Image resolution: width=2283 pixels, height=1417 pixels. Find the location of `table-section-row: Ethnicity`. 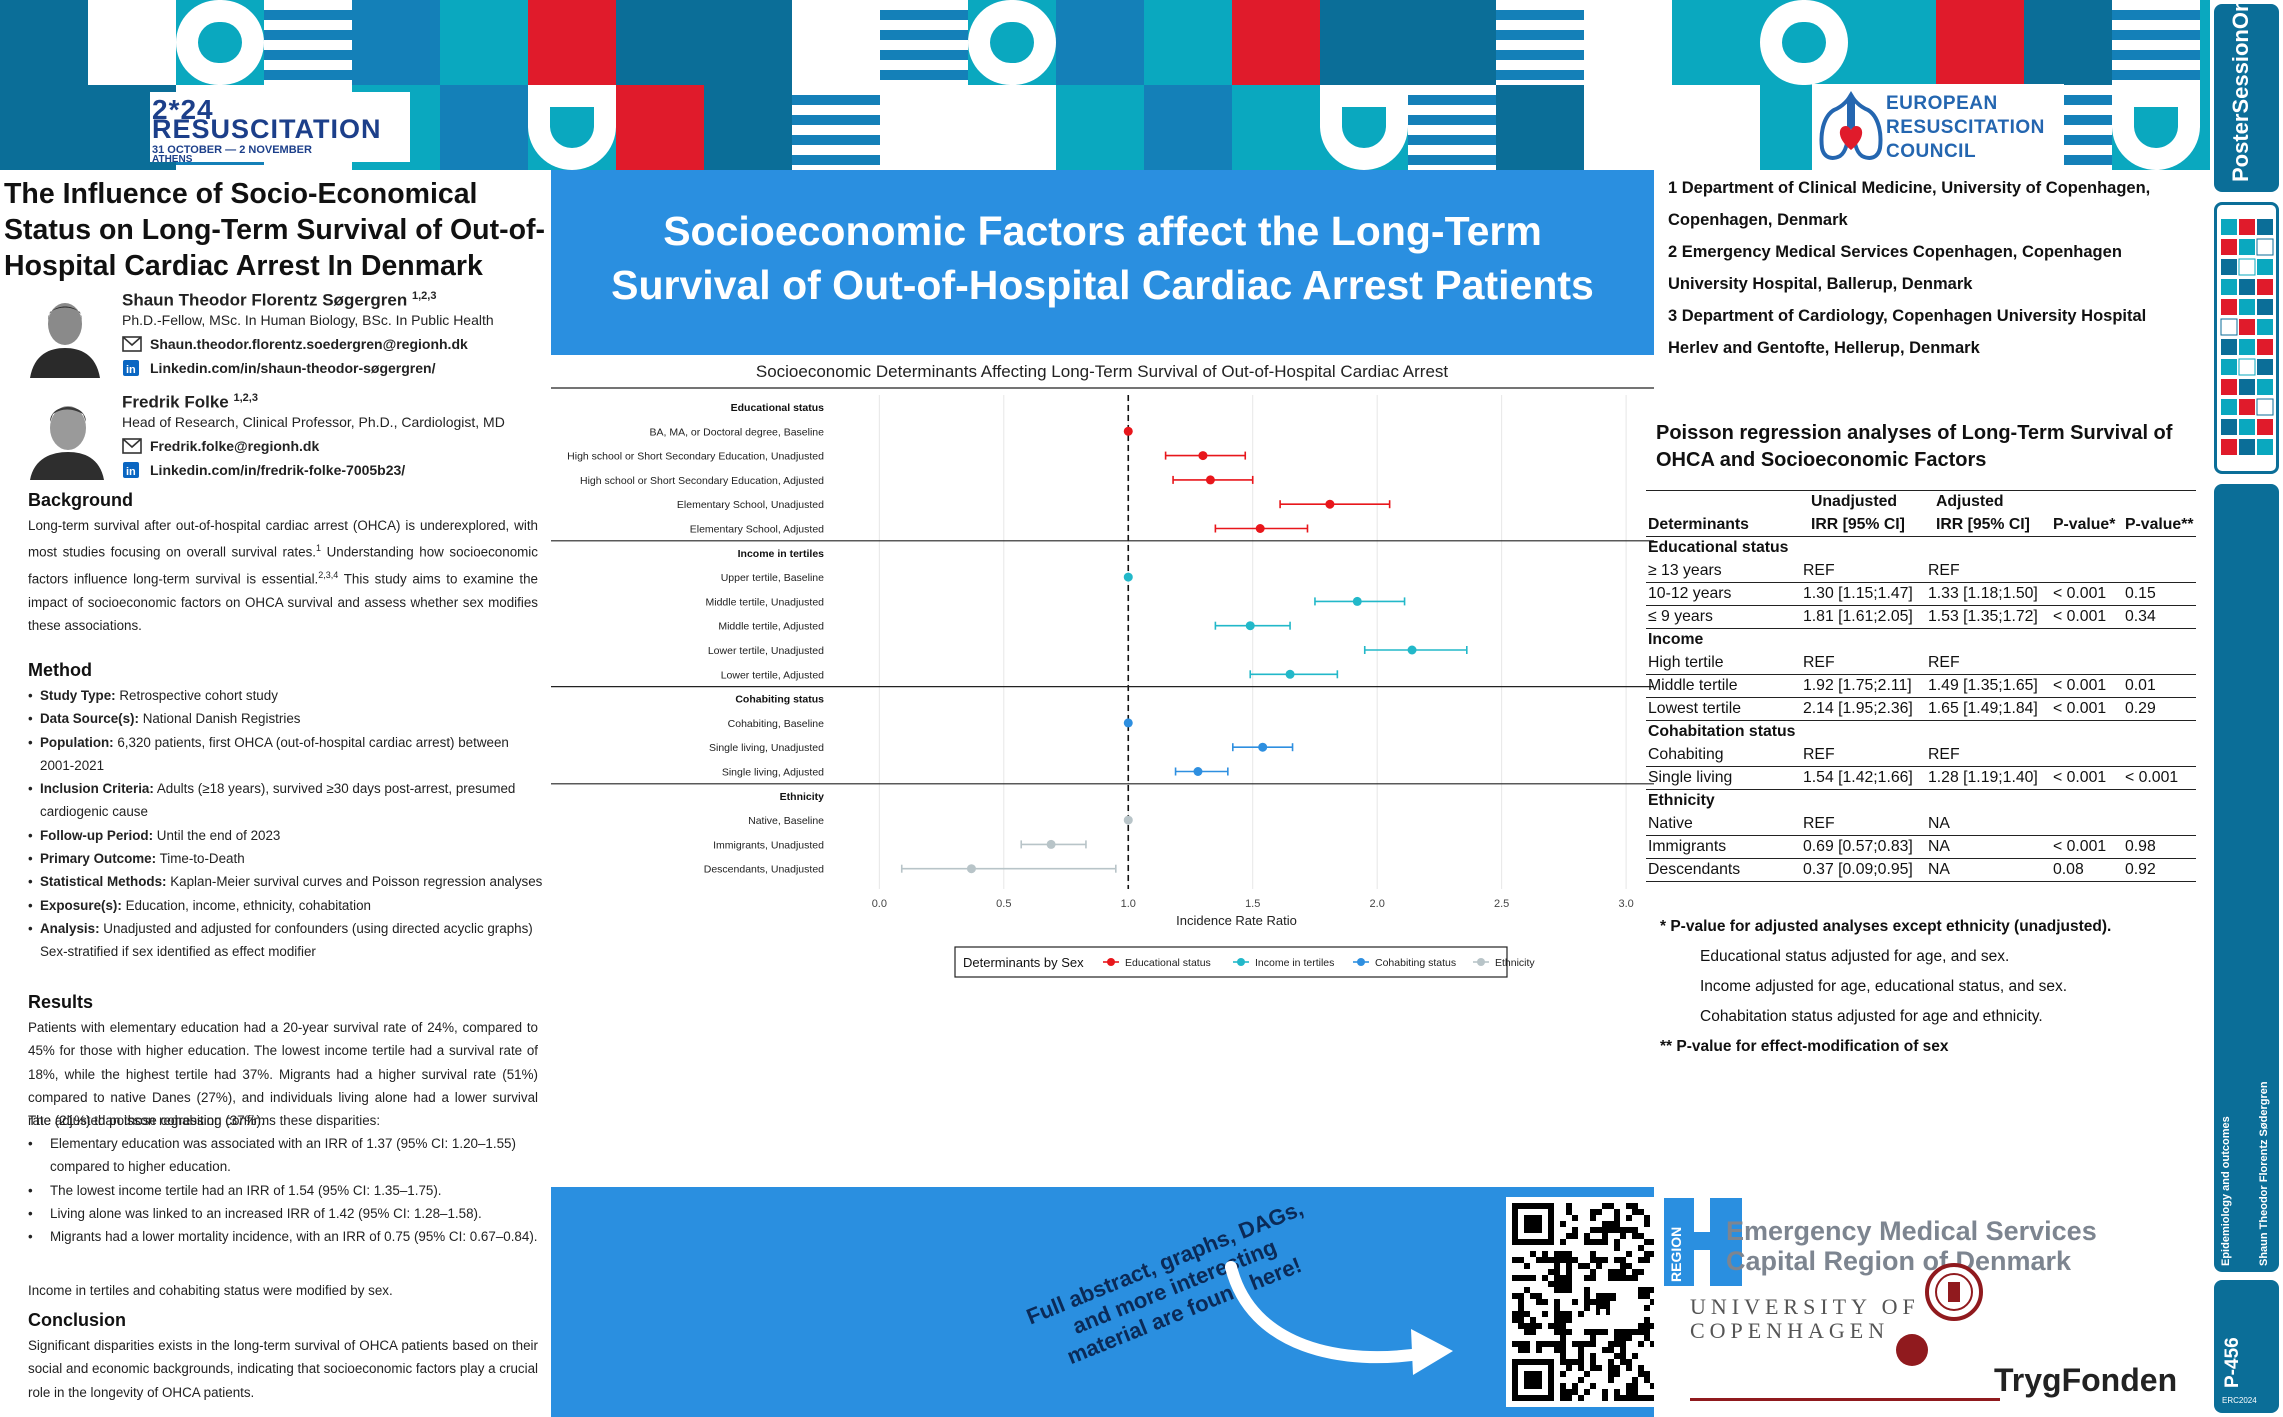

table-section-row: Ethnicity is located at coordinates (1921, 801).